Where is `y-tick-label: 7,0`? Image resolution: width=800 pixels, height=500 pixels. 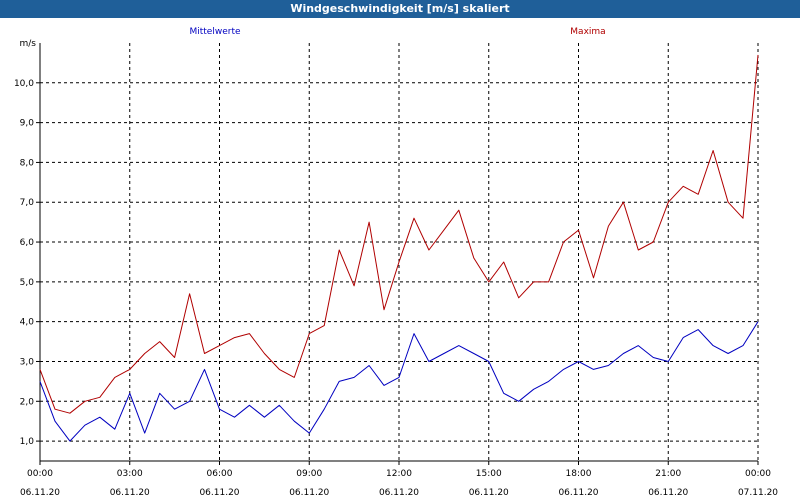
y-tick-label: 7,0 is located at coordinates (27, 203).